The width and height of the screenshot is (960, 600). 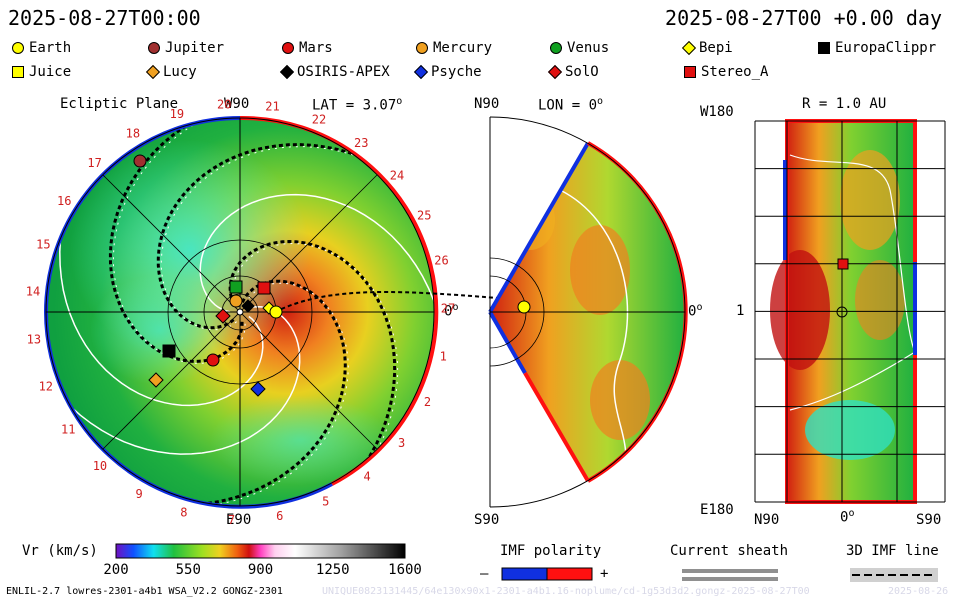 What do you see at coordinates (195, 48) in the screenshot?
I see `legend-label: Jupiter` at bounding box center [195, 48].